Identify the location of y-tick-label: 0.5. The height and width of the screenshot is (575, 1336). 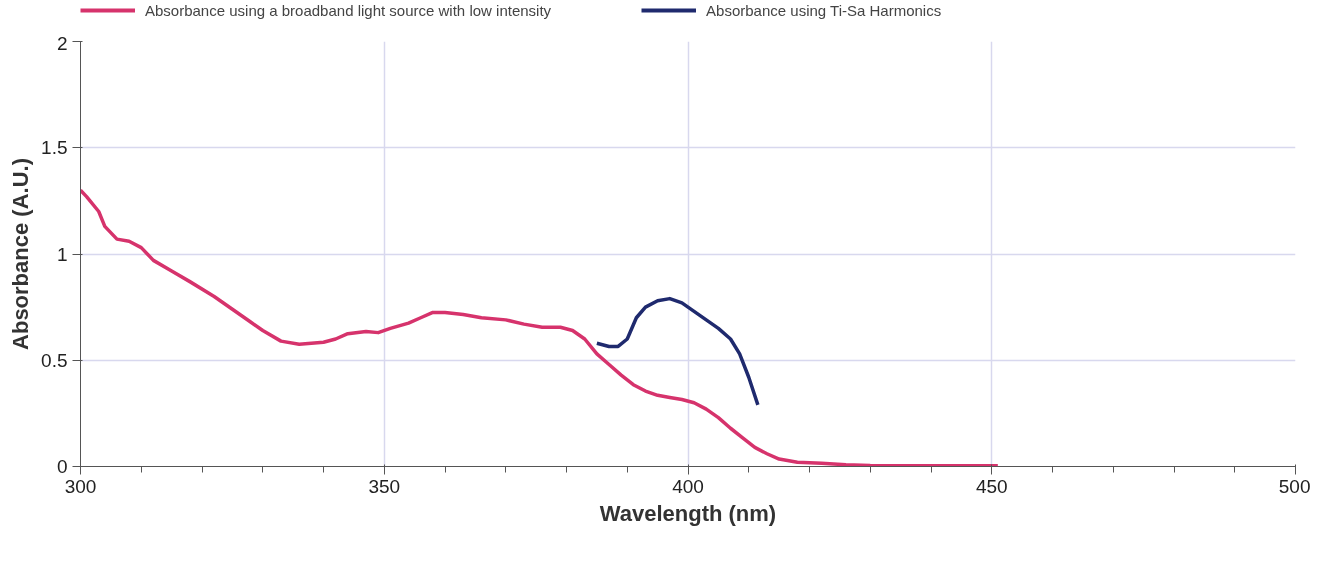
(54, 360).